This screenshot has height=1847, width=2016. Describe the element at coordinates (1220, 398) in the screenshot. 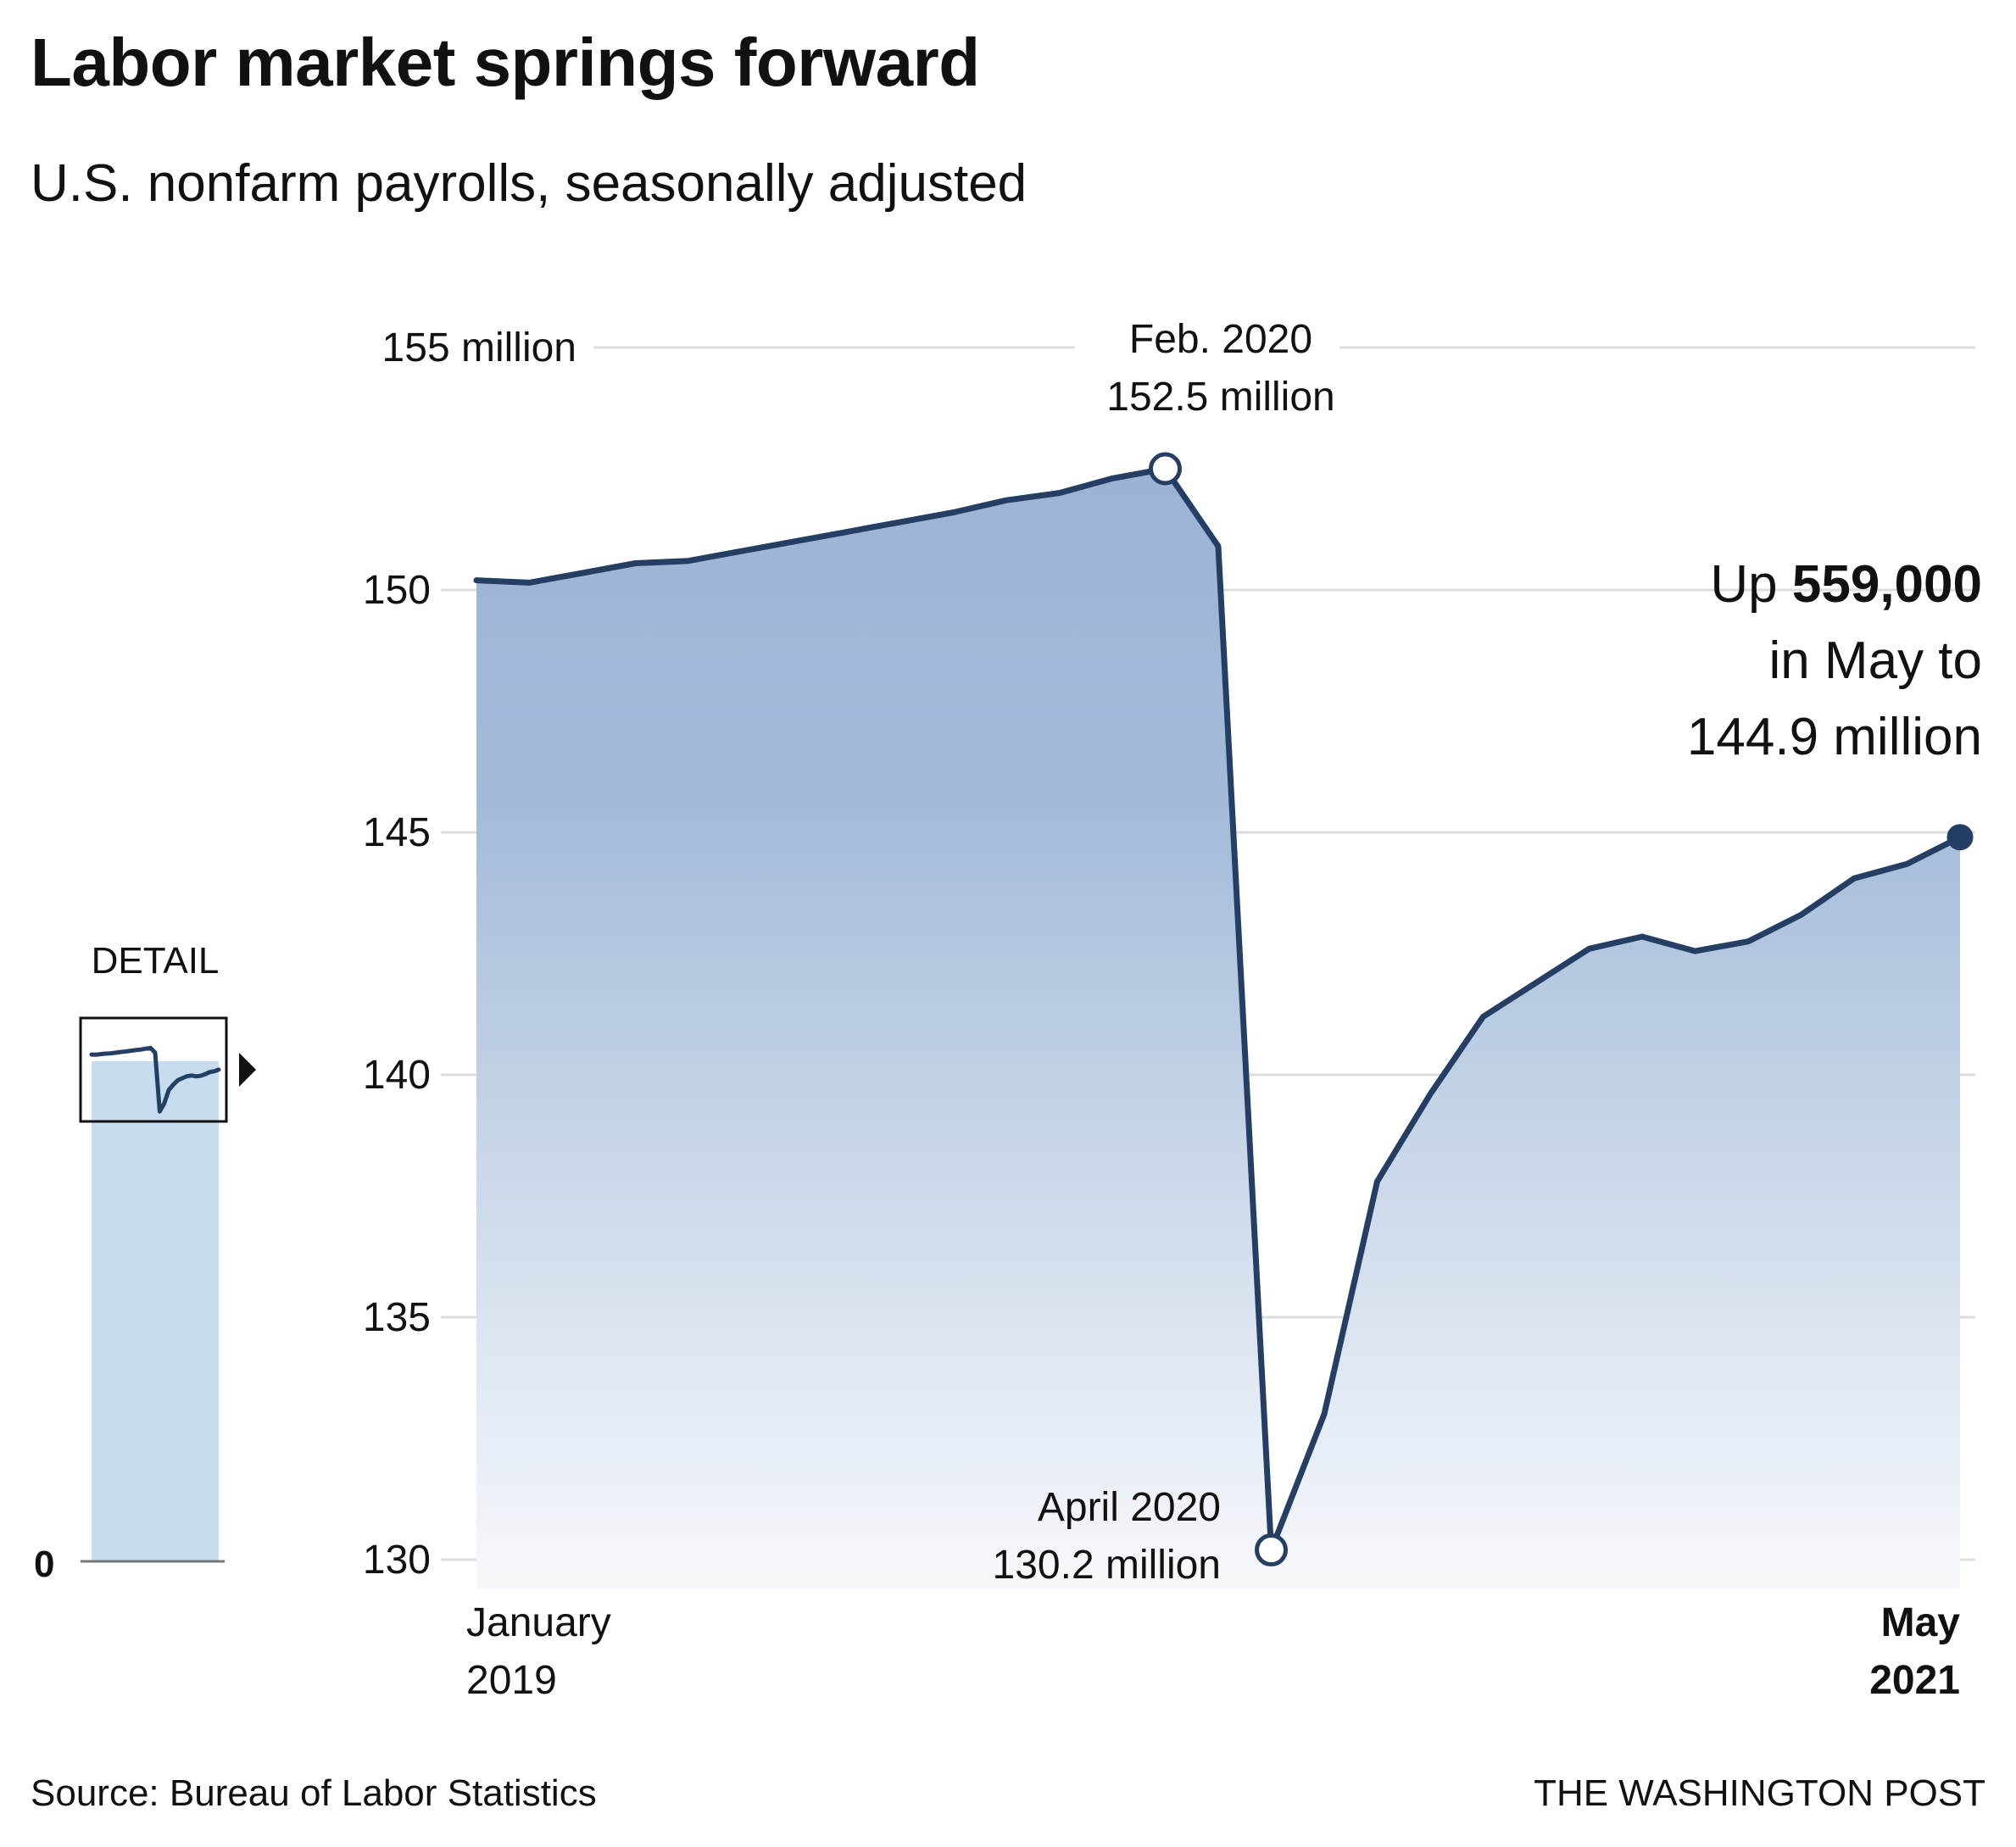

I see `annotation-feb-value: 152.5 million` at that location.